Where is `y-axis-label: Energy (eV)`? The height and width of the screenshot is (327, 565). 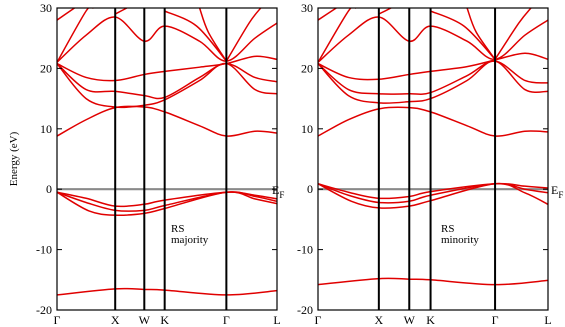
y-axis-label: Energy (eV) is located at coordinates (14, 158).